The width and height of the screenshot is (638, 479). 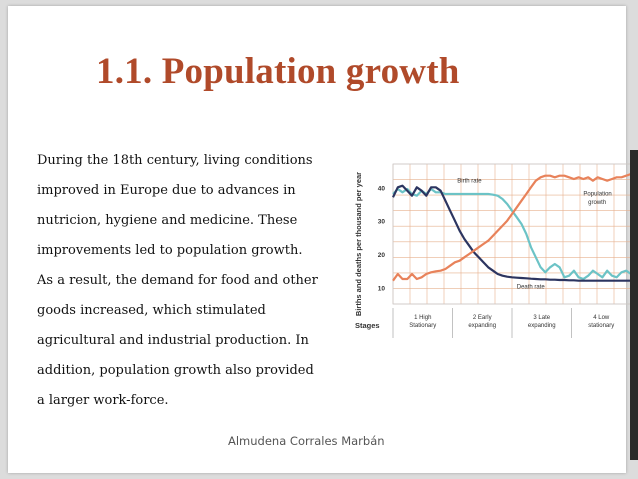 What do you see at coordinates (306, 441) in the screenshot?
I see `footer-author: Almudena Corrales Marbán` at bounding box center [306, 441].